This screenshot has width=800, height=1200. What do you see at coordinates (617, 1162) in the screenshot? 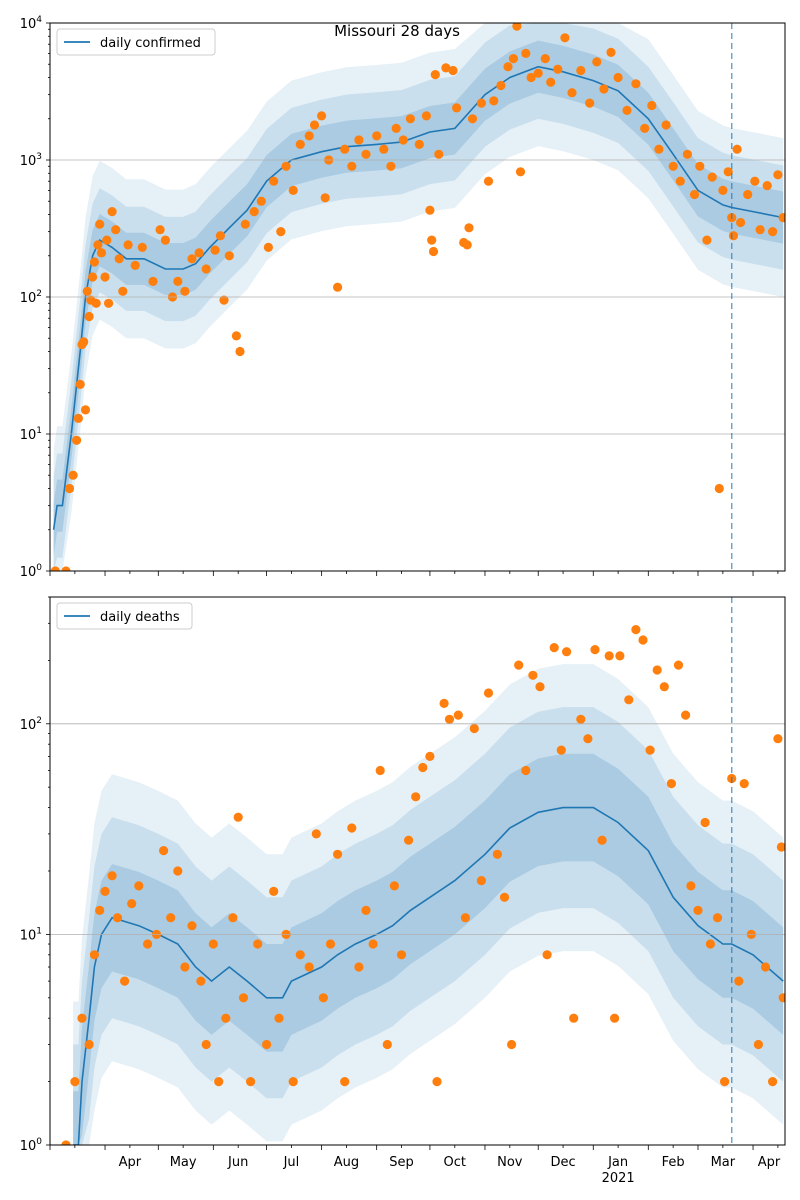
I see `x-tick-label: Jan` at bounding box center [617, 1162].